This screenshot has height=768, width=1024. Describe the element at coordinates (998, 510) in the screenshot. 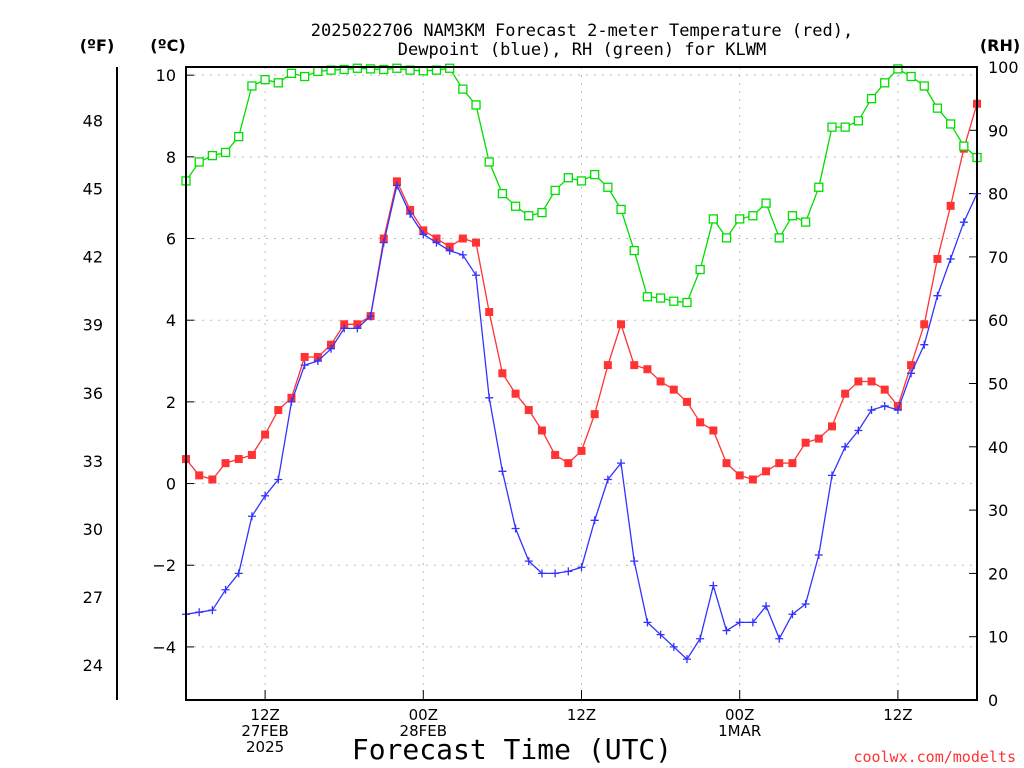

I see `rh-tick-label: 30` at that location.